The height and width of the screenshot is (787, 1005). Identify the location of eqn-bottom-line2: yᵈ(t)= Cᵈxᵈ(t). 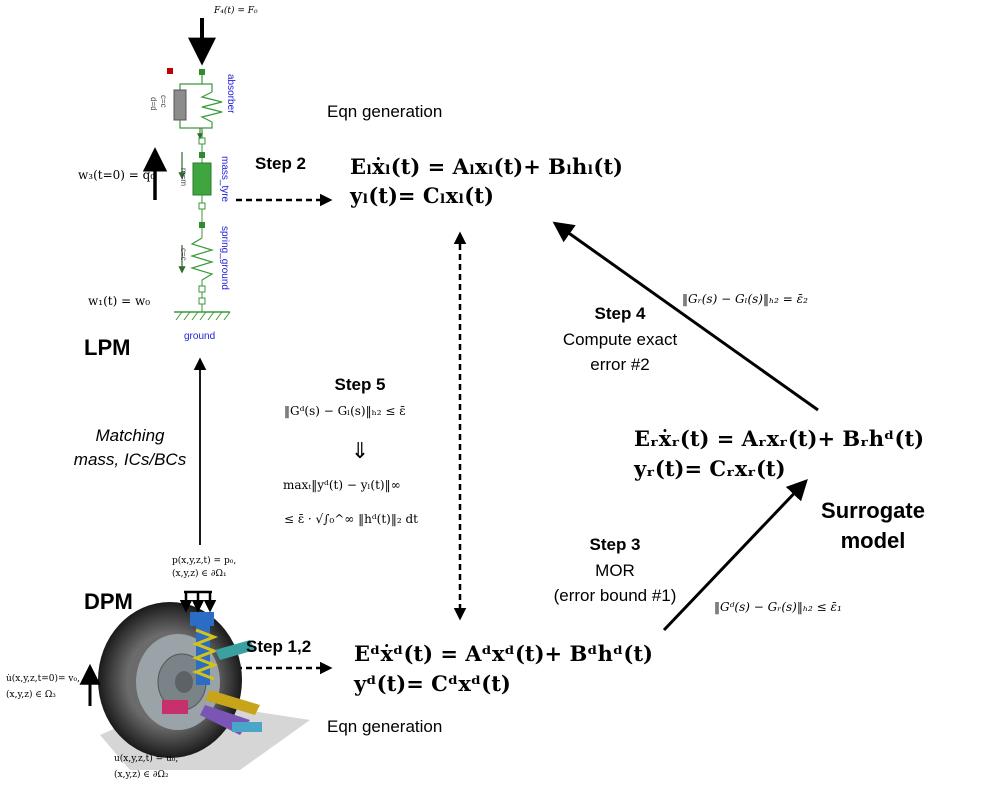
(432, 683).